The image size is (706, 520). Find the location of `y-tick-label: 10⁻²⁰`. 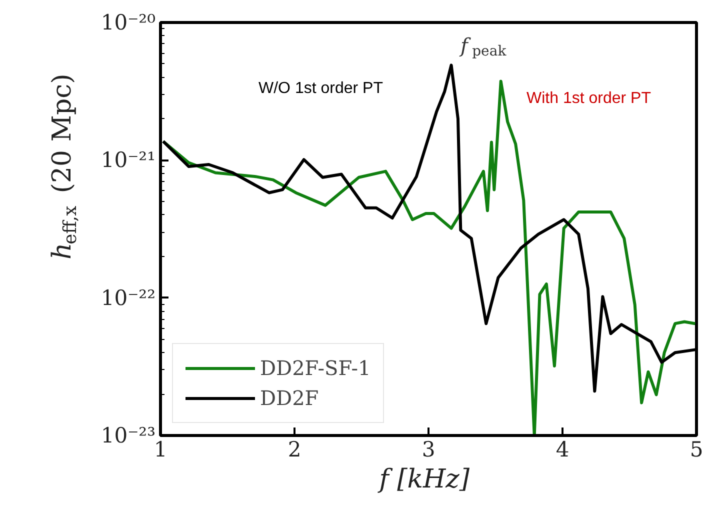

y-tick-label: 10⁻²⁰ is located at coordinates (128, 22).